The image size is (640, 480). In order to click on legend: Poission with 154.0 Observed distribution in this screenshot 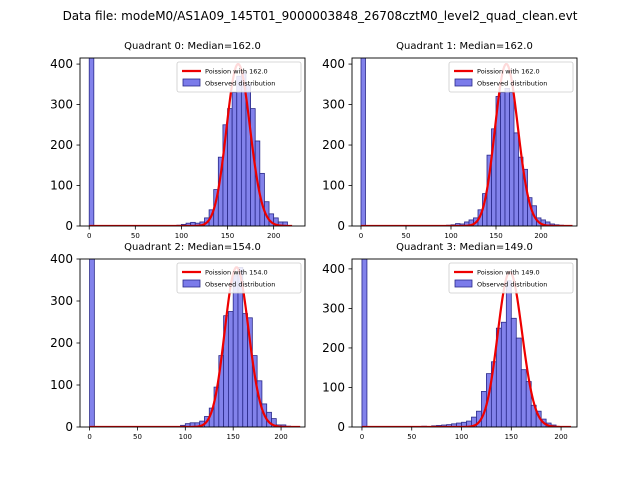, I will do `click(239, 278)`.